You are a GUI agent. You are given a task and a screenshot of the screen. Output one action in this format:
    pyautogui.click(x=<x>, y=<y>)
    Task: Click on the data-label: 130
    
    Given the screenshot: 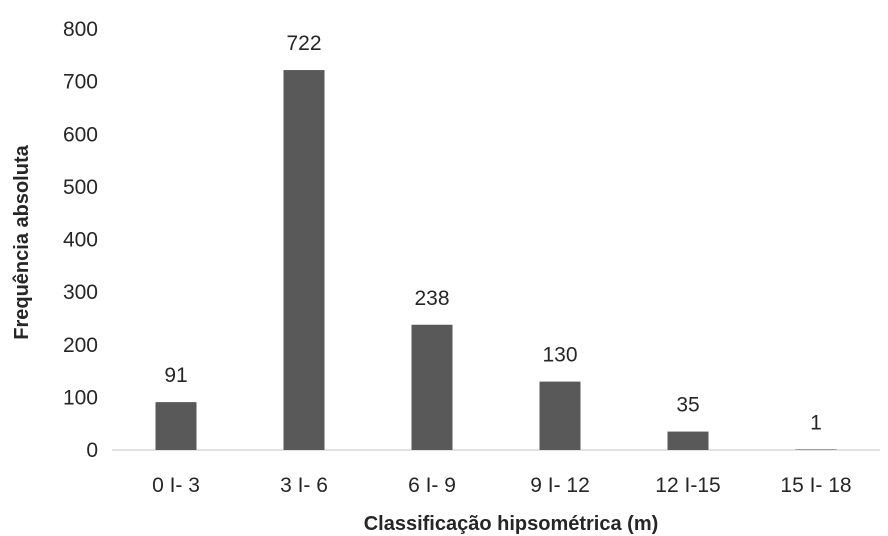 What is the action you would take?
    pyautogui.click(x=559, y=355)
    